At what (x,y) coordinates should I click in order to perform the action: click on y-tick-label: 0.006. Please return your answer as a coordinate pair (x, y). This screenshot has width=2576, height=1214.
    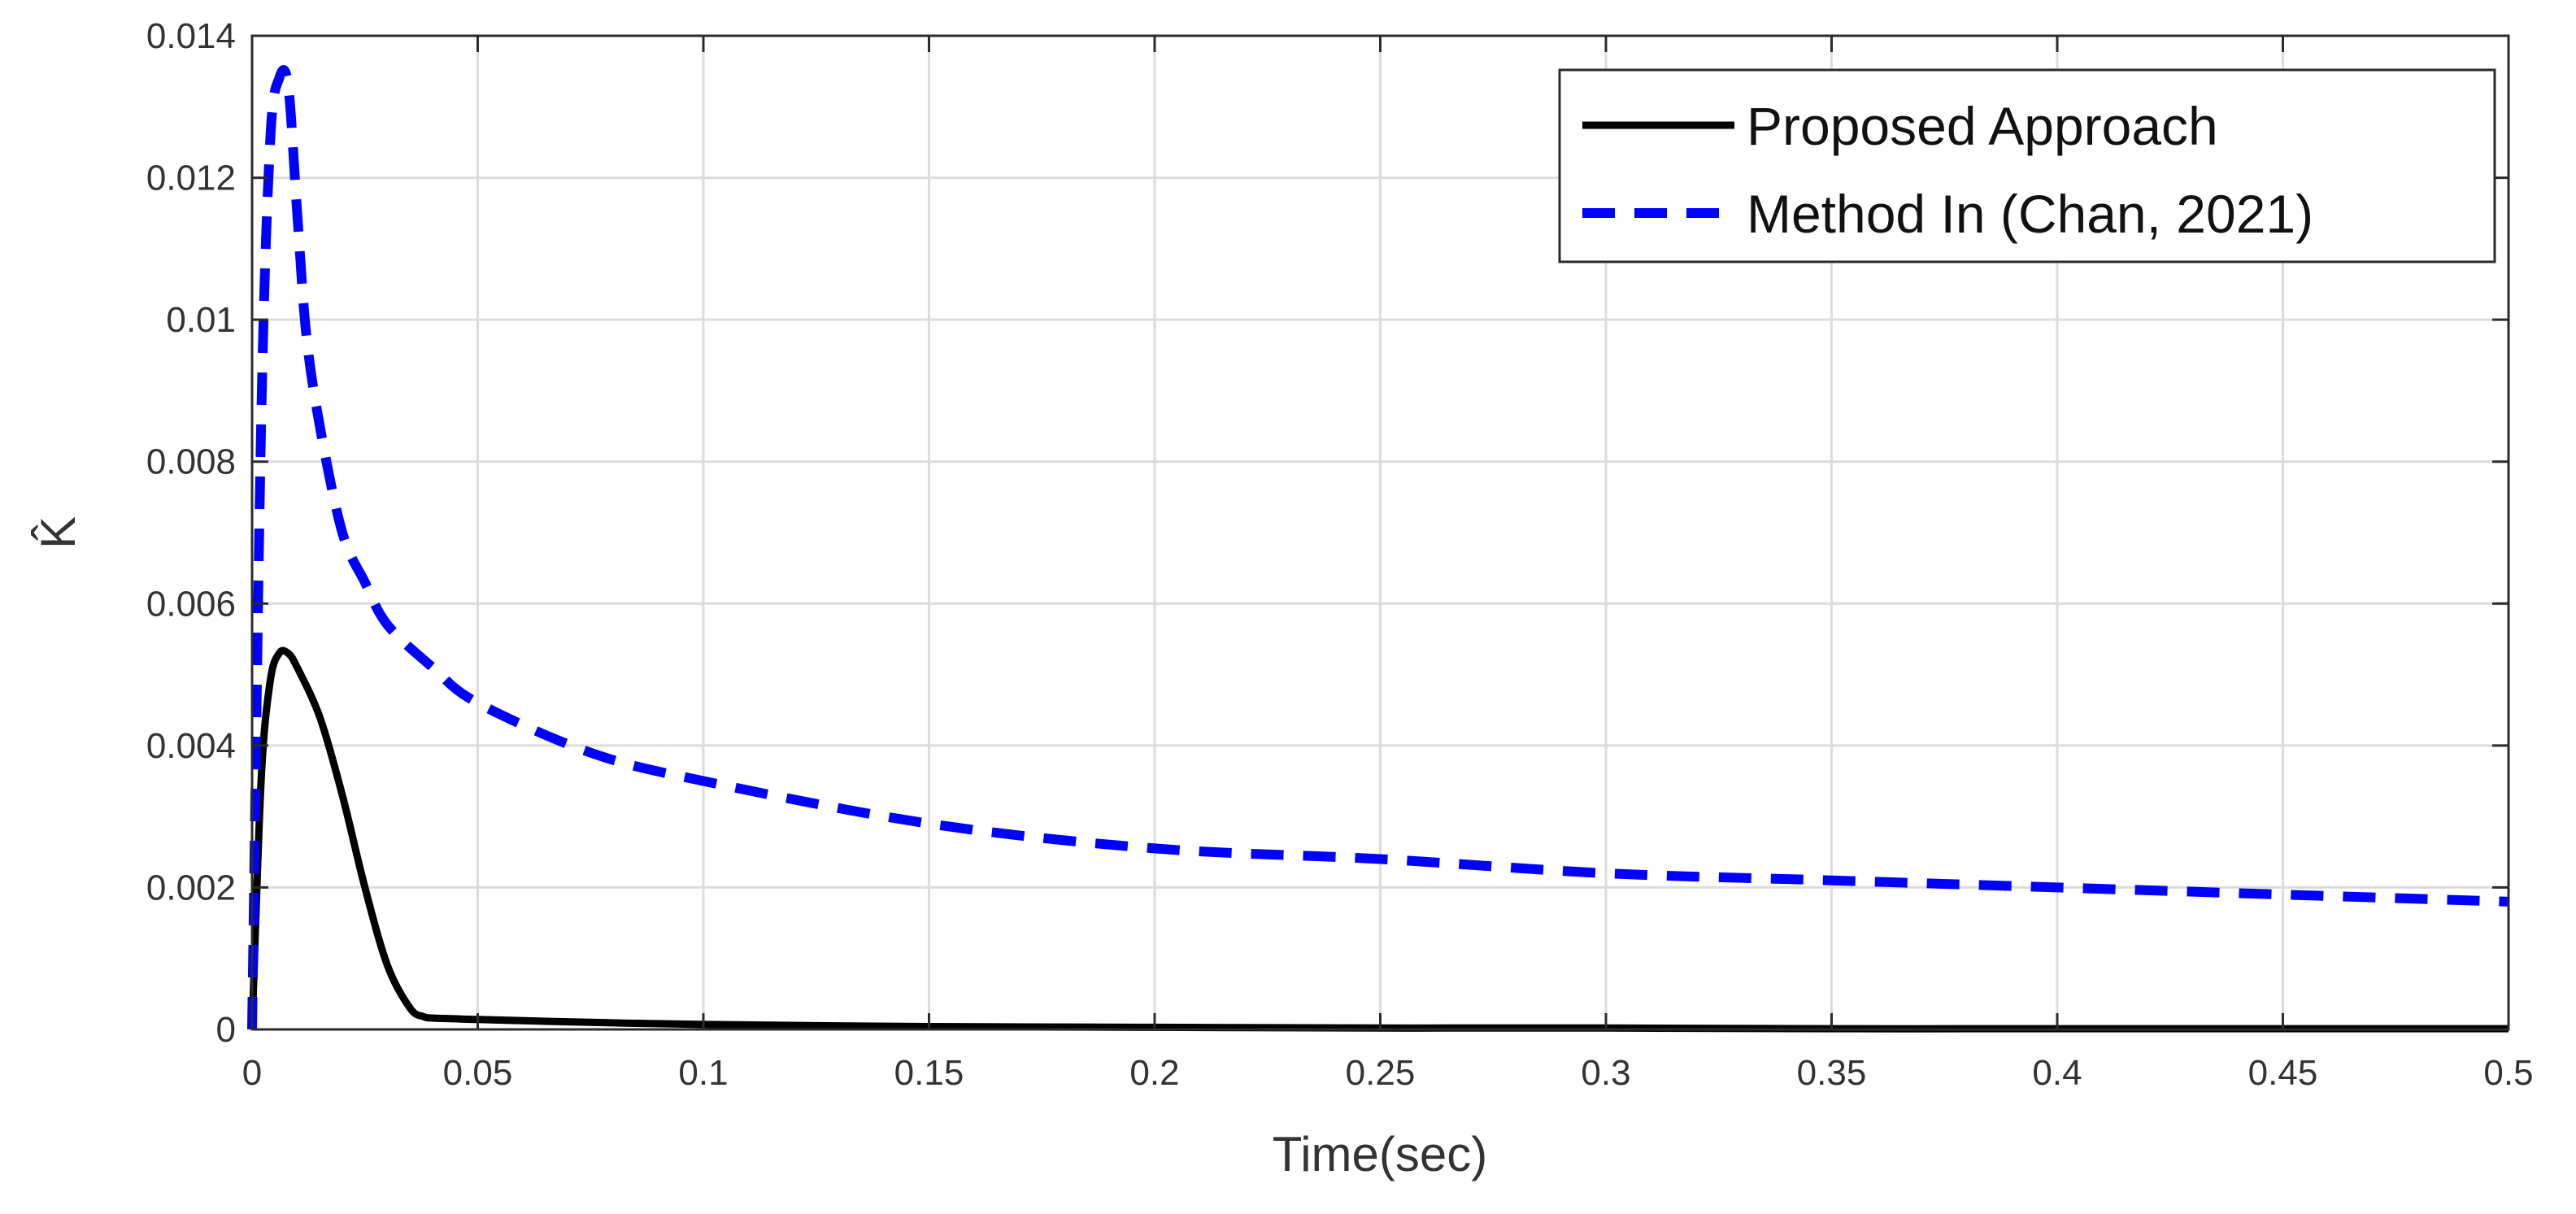
    Looking at the image, I should click on (191, 604).